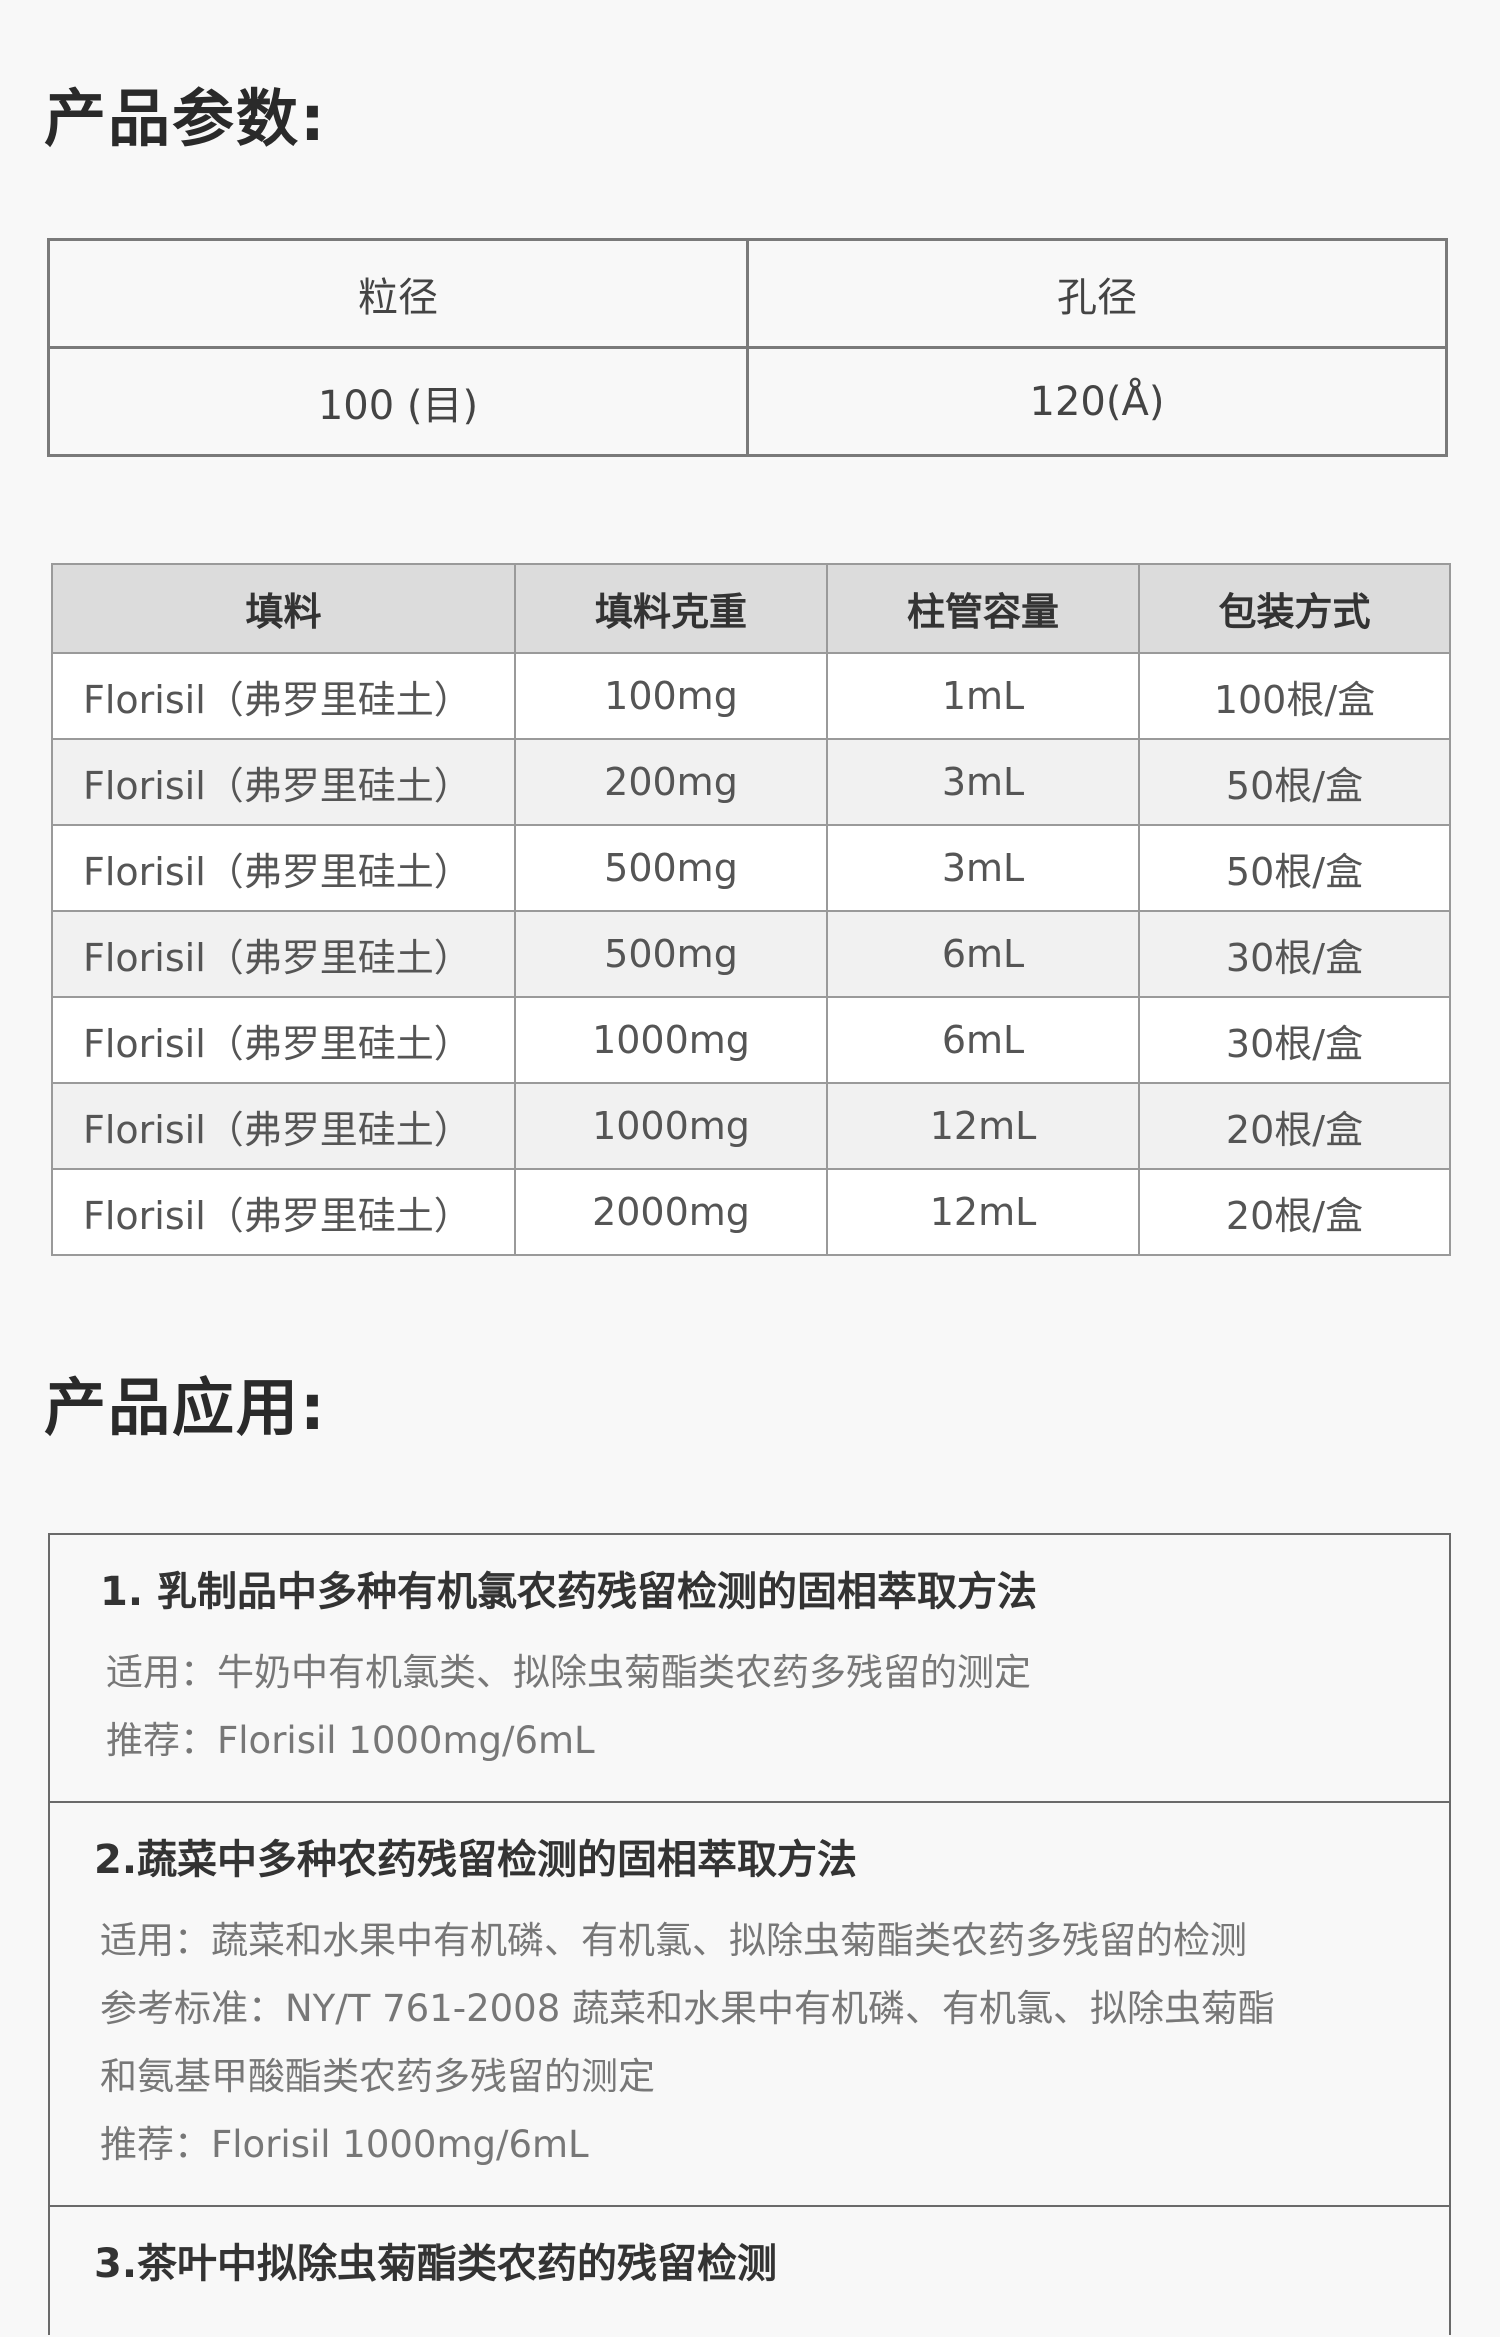 The width and height of the screenshot is (1500, 2337). I want to click on table-row: Florisil（弗罗里硅土） 500mg 3mL 50根/盒, so click(751, 868).